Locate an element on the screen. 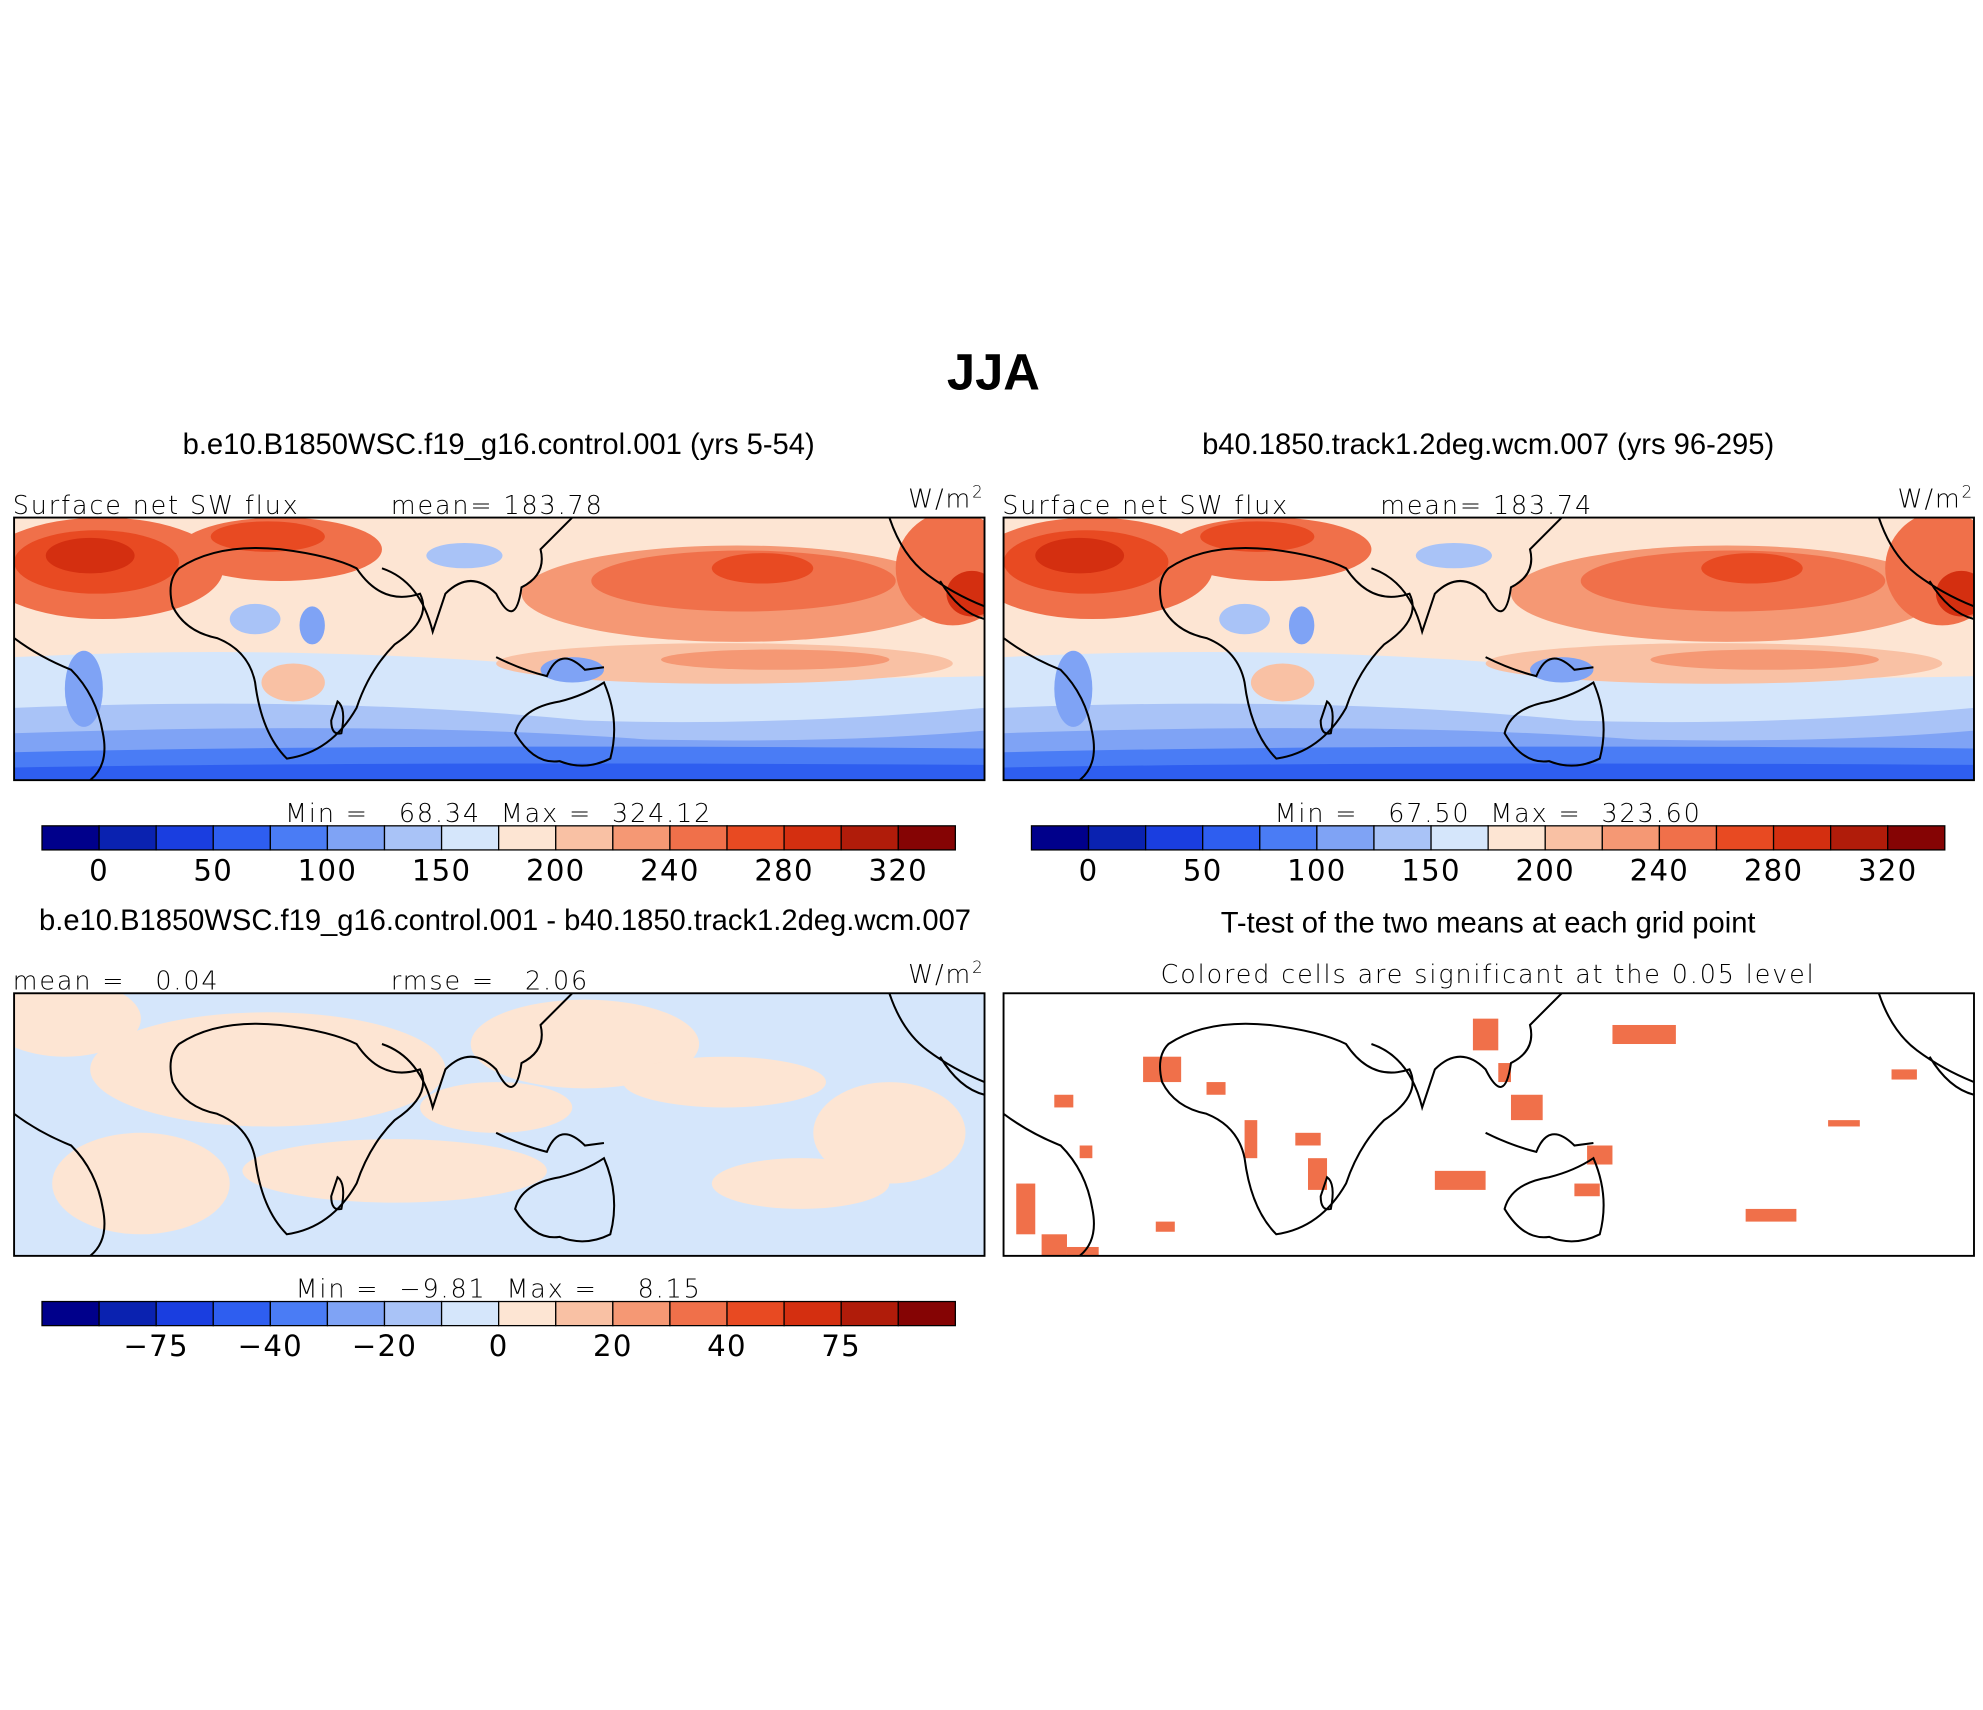  contour-map is located at coordinates (505, 645).